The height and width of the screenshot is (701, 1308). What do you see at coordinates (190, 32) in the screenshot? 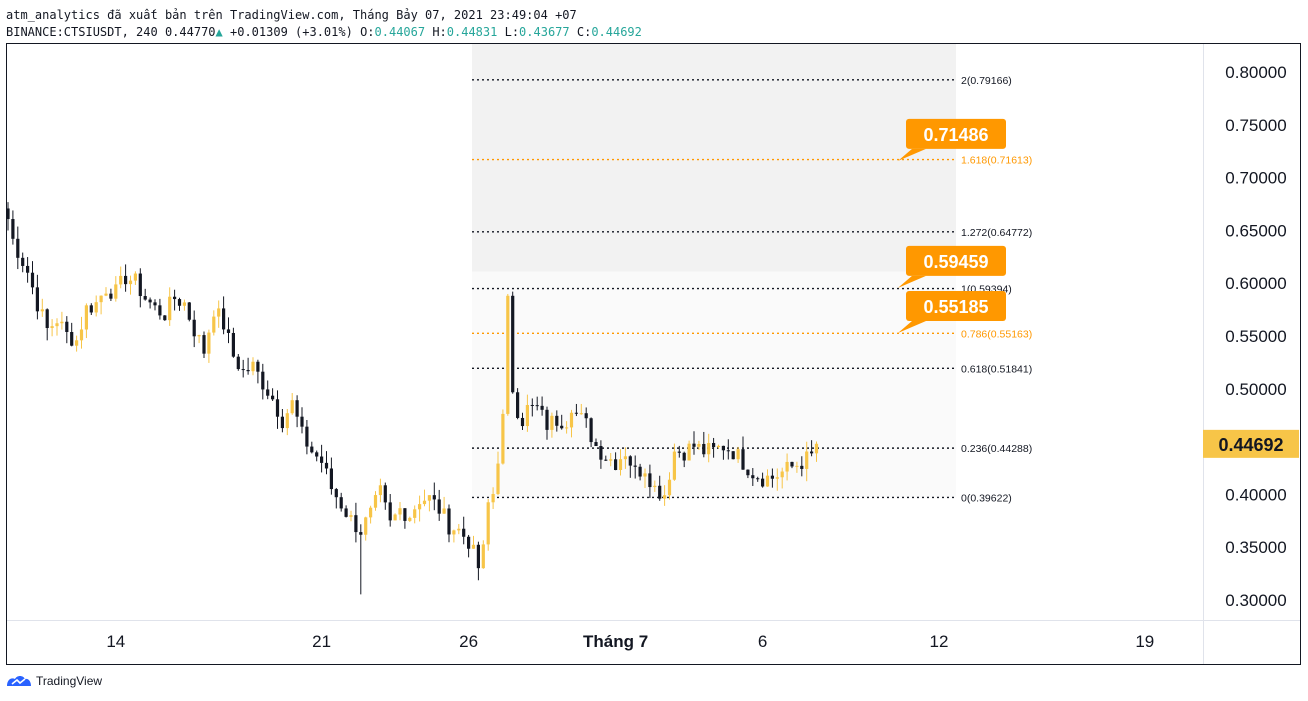
I see `last-value: 0.44770` at bounding box center [190, 32].